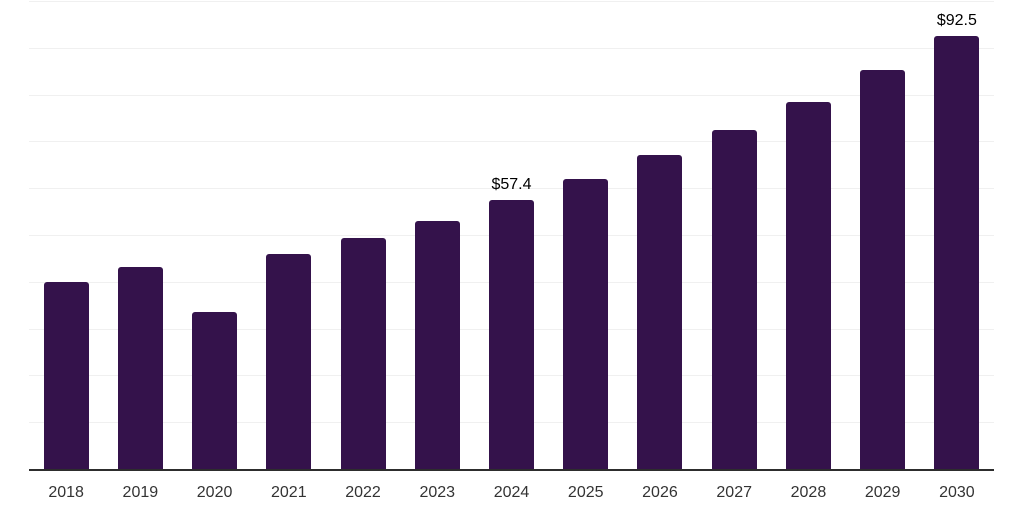  Describe the element at coordinates (215, 390) in the screenshot. I see `bar-2020` at that location.